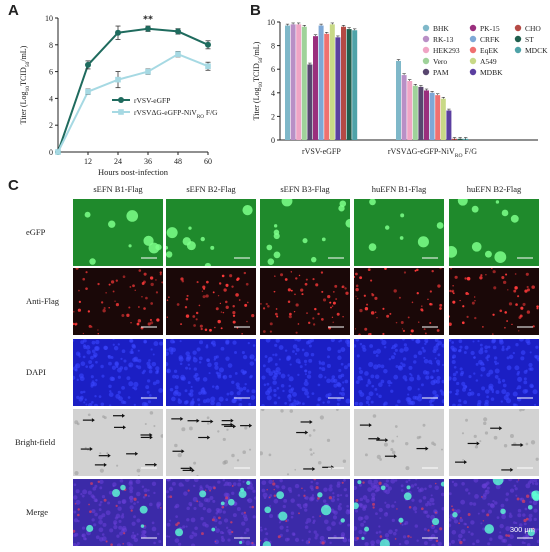 This screenshot has width=550, height=552. Describe the element at coordinates (256, 49) in the screenshot. I see `y-axis-label-part: /mL)` at that location.